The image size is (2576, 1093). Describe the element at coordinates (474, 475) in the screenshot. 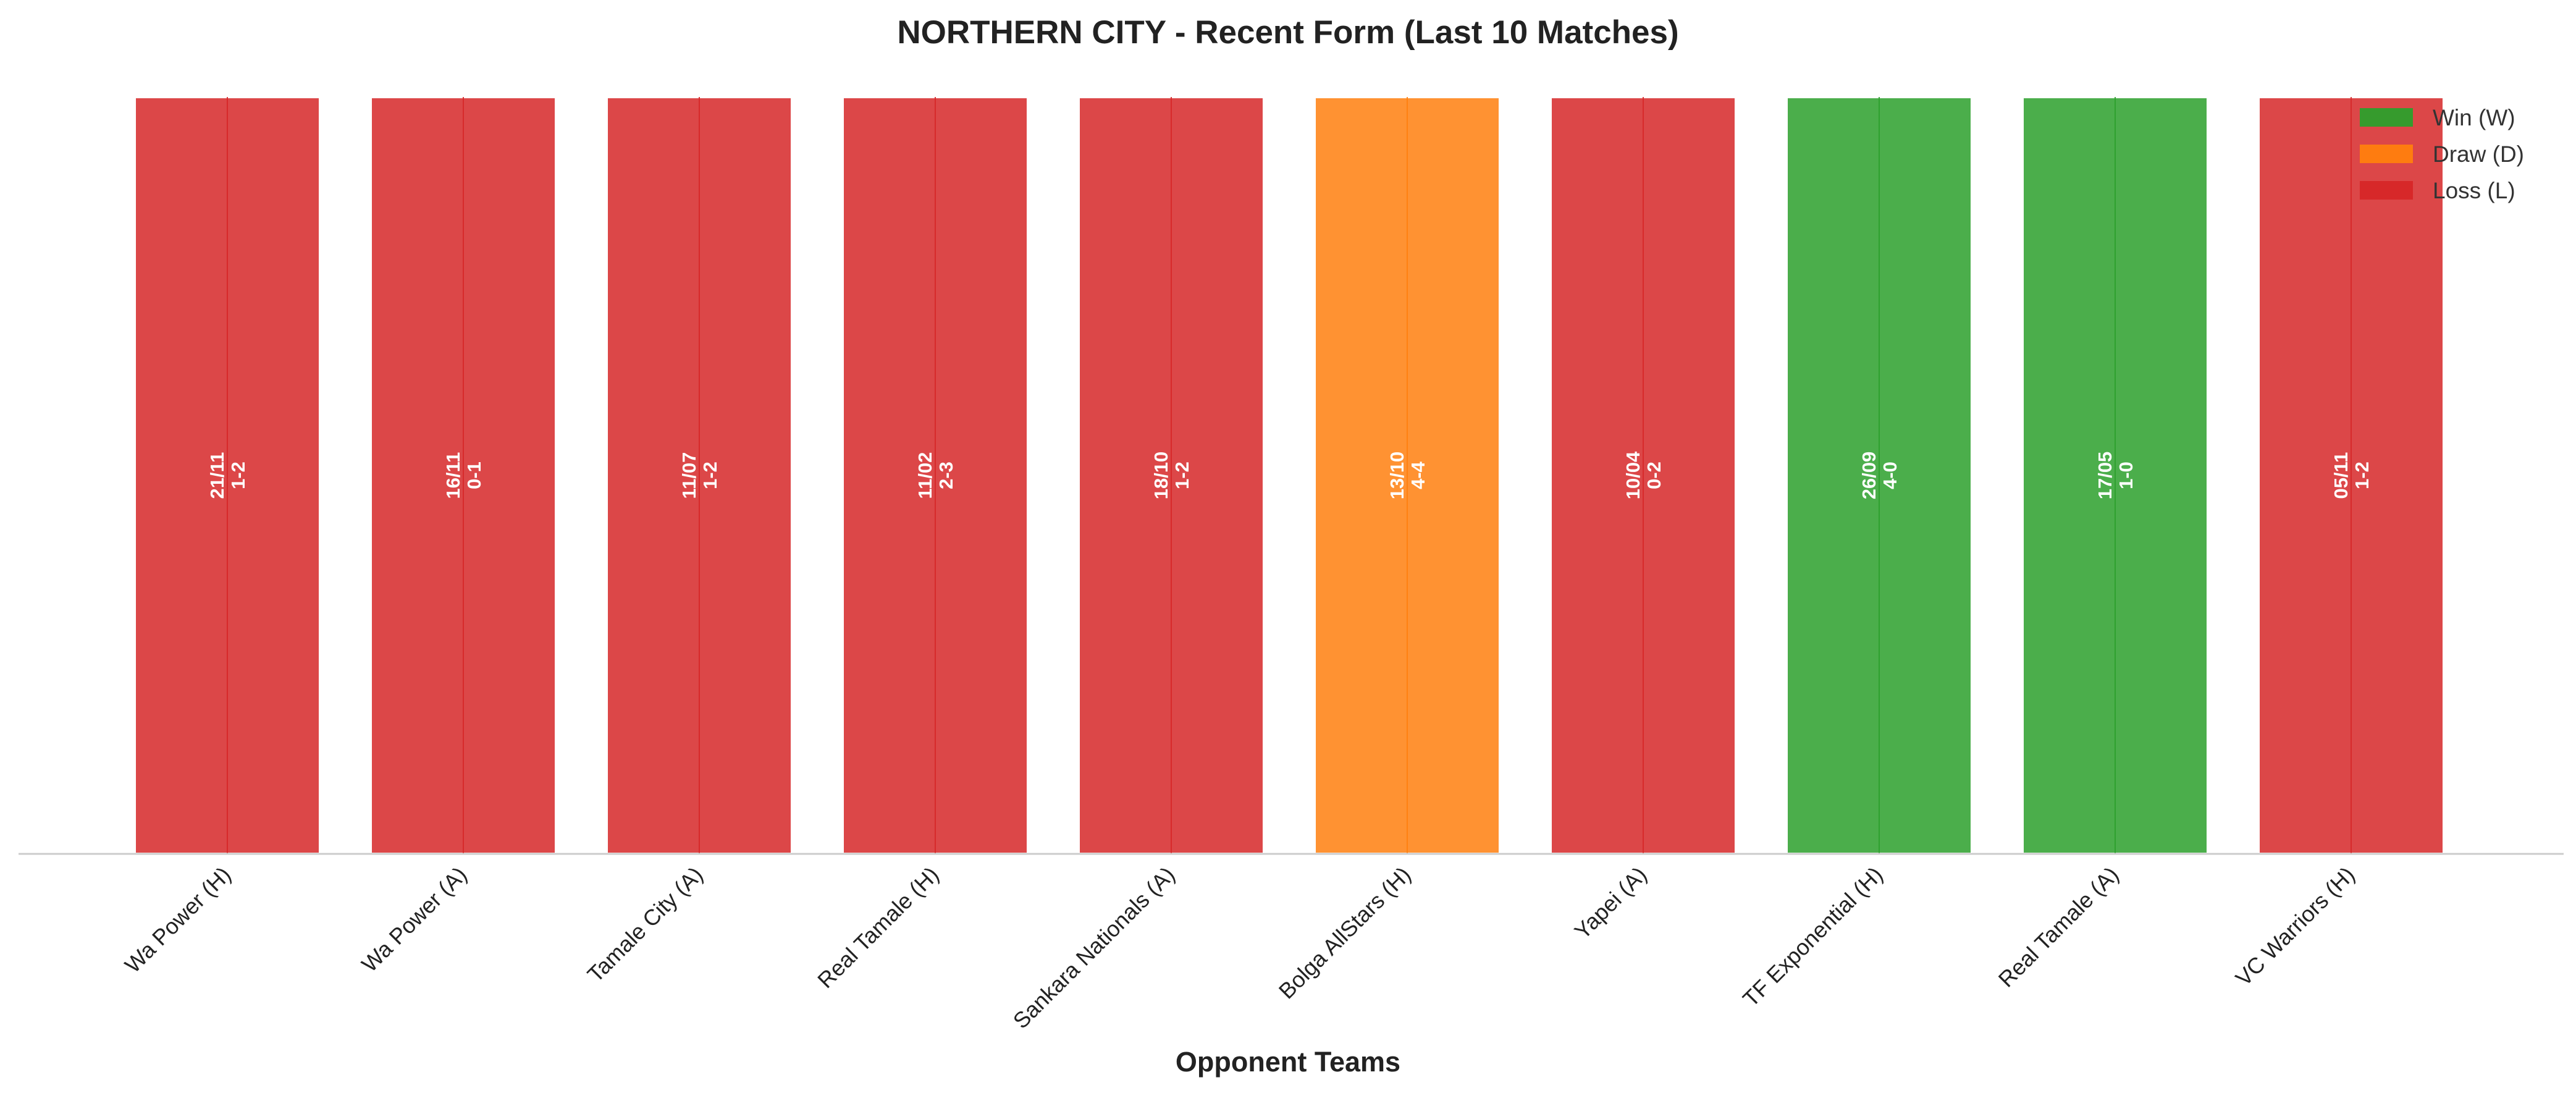

I see `bar-score-2: 0-1` at that location.